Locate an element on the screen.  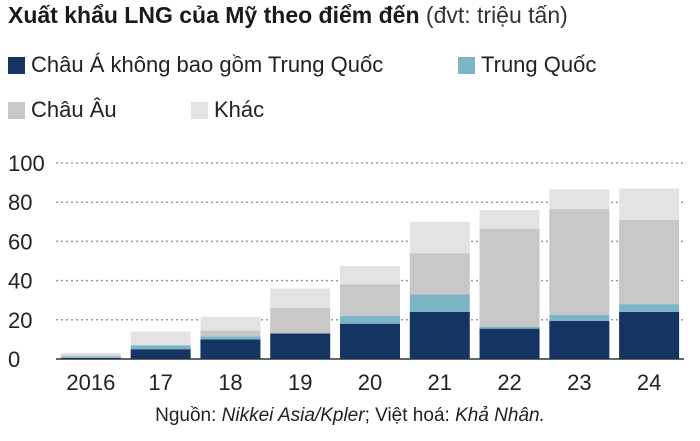
legend-item-asia: Châu Á không bao gồm Trung Quốc is located at coordinates (195, 65).